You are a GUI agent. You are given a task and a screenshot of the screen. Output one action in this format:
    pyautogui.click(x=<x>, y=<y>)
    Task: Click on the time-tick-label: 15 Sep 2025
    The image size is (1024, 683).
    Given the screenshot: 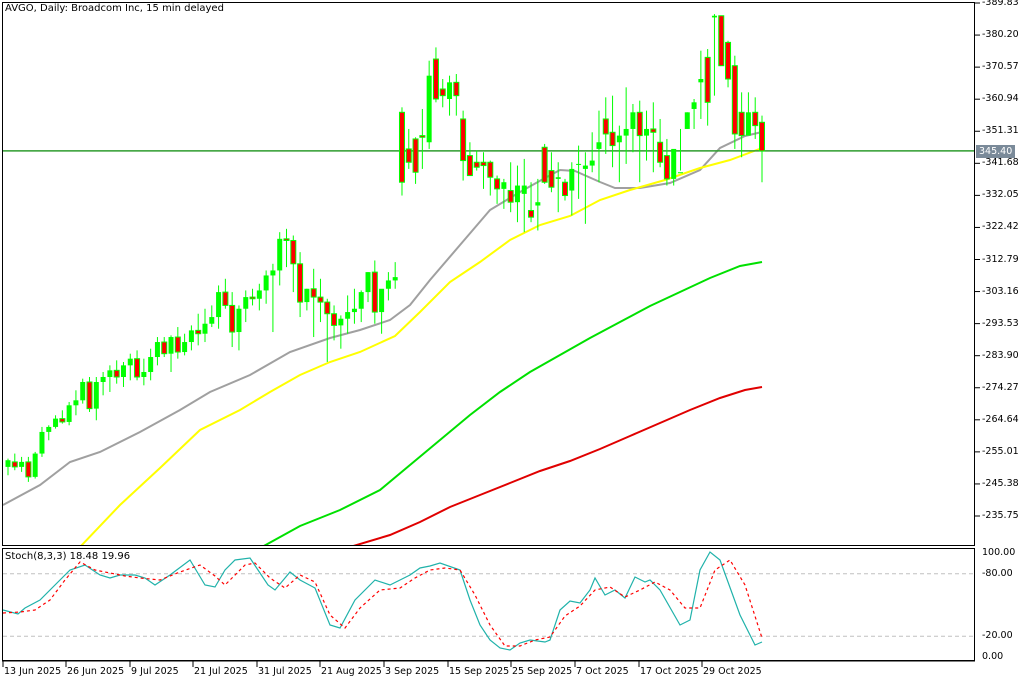 What is the action you would take?
    pyautogui.click(x=479, y=671)
    